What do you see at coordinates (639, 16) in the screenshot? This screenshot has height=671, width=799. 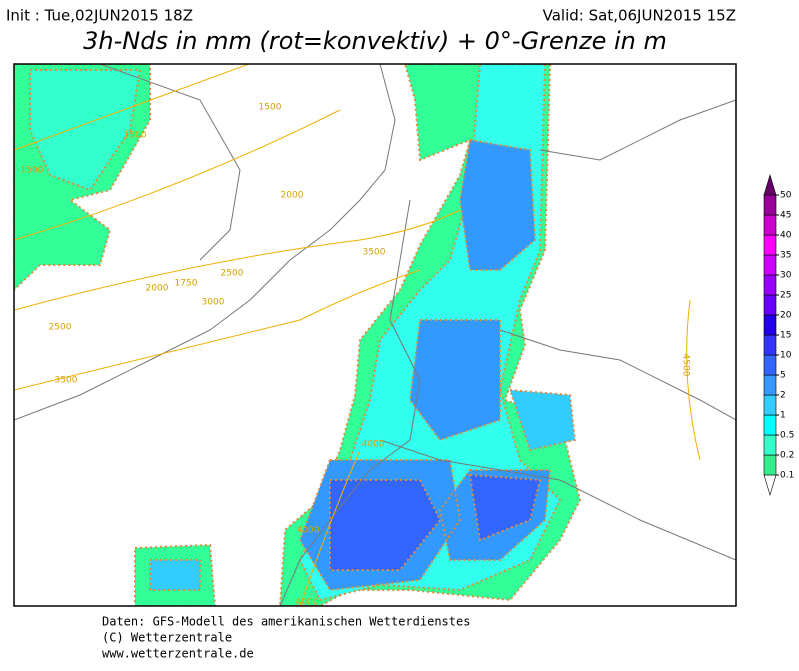 I see `valid-time: Valid: Sat,06JUN2015 15Z` at bounding box center [639, 16].